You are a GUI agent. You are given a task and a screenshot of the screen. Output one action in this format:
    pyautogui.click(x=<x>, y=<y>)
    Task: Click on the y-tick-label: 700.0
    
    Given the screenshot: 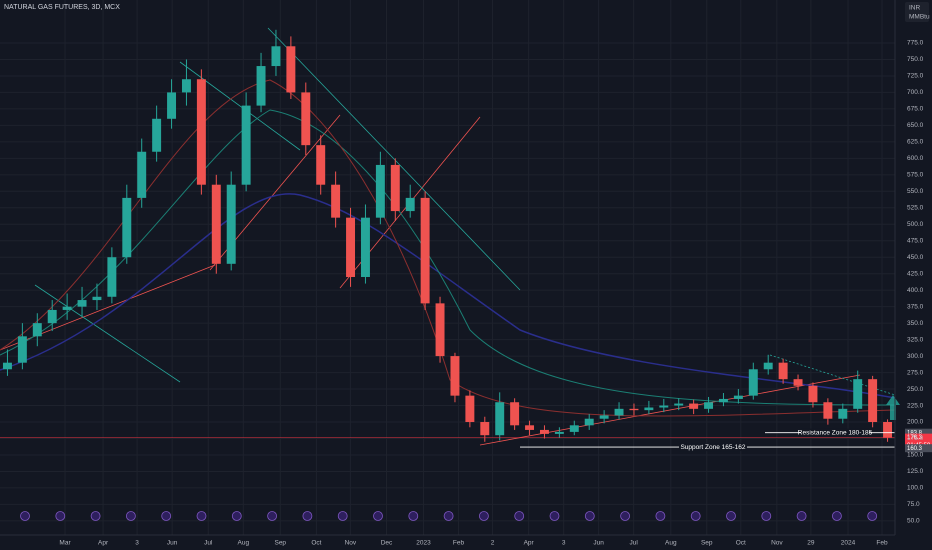 What is the action you would take?
    pyautogui.click(x=915, y=92)
    